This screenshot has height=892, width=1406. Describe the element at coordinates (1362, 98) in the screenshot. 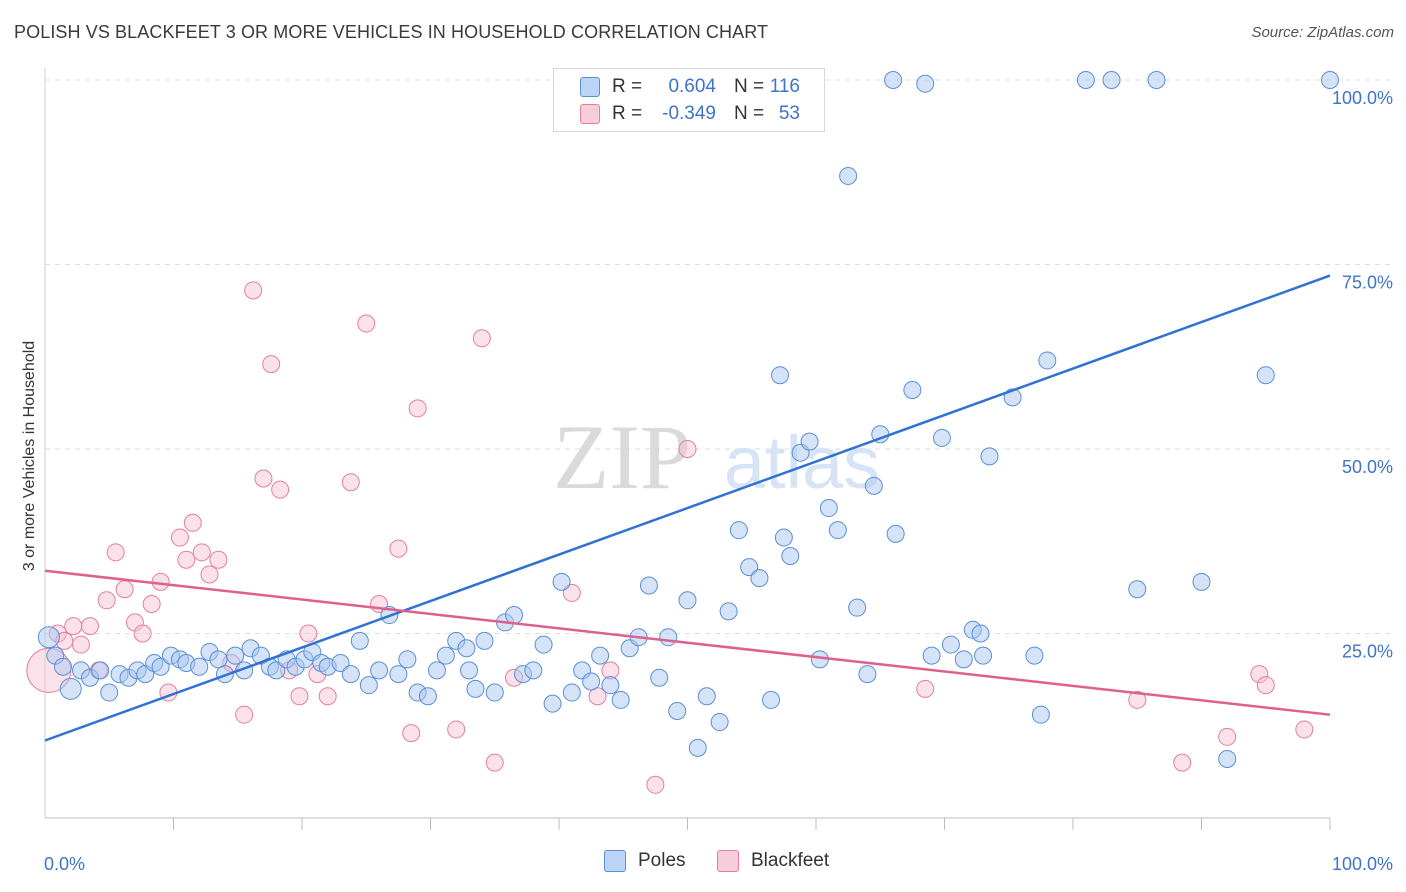

I see `y-tick-label: 100.0%` at that location.